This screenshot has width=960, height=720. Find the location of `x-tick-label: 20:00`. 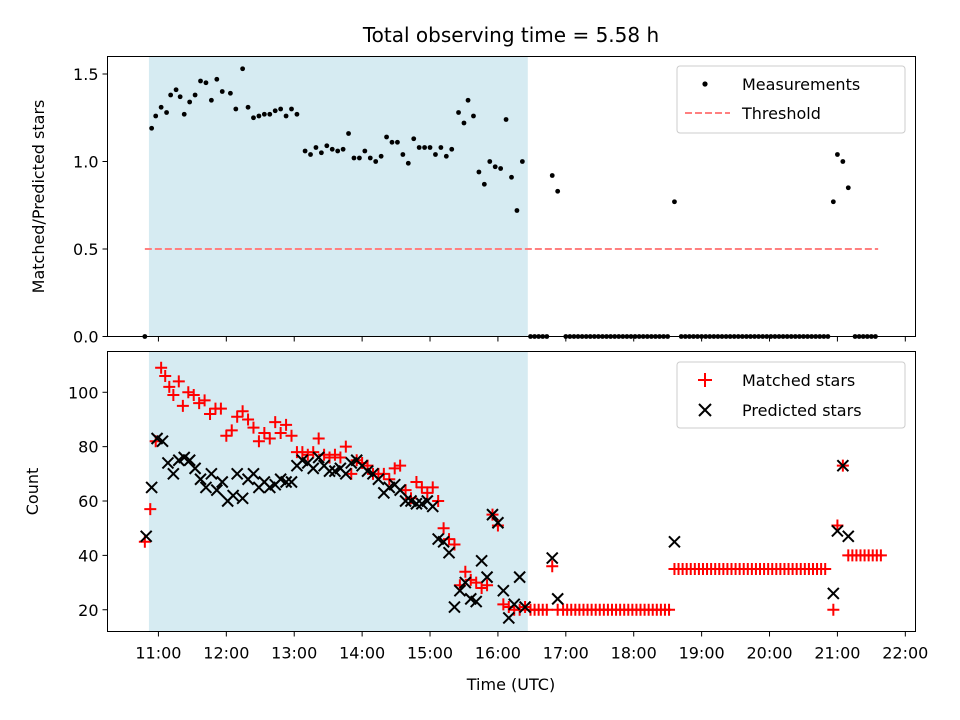

x-tick-label: 20:00 is located at coordinates (769, 653).